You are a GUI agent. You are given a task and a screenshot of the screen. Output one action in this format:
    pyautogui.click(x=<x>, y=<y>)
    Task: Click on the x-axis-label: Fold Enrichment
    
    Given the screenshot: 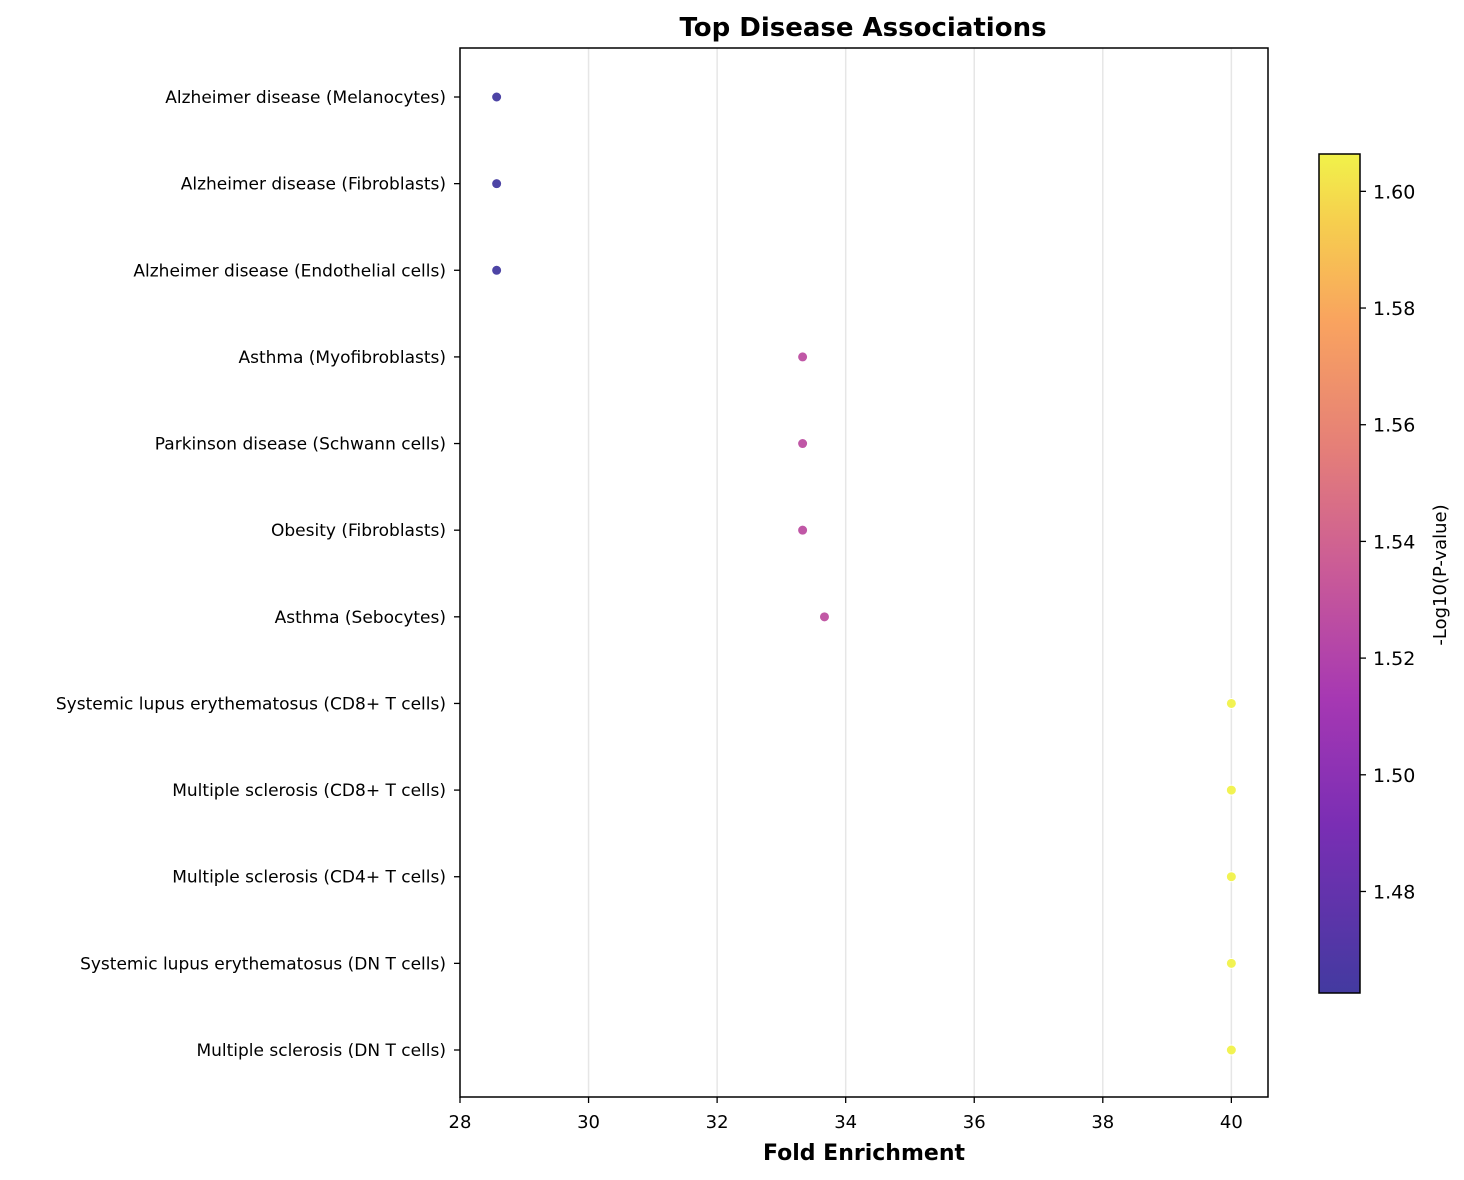 What is the action you would take?
    pyautogui.click(x=864, y=1153)
    